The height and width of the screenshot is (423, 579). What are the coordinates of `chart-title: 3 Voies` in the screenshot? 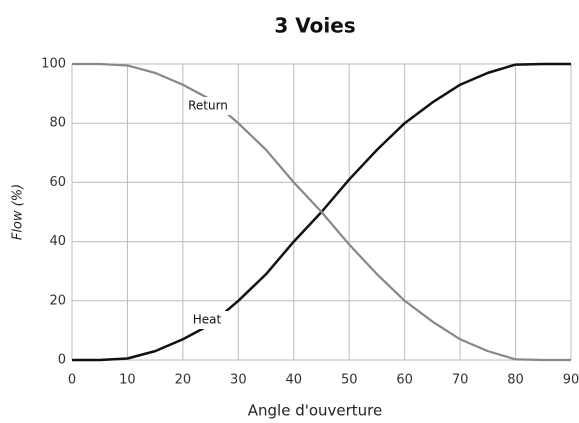 It's located at (314, 26).